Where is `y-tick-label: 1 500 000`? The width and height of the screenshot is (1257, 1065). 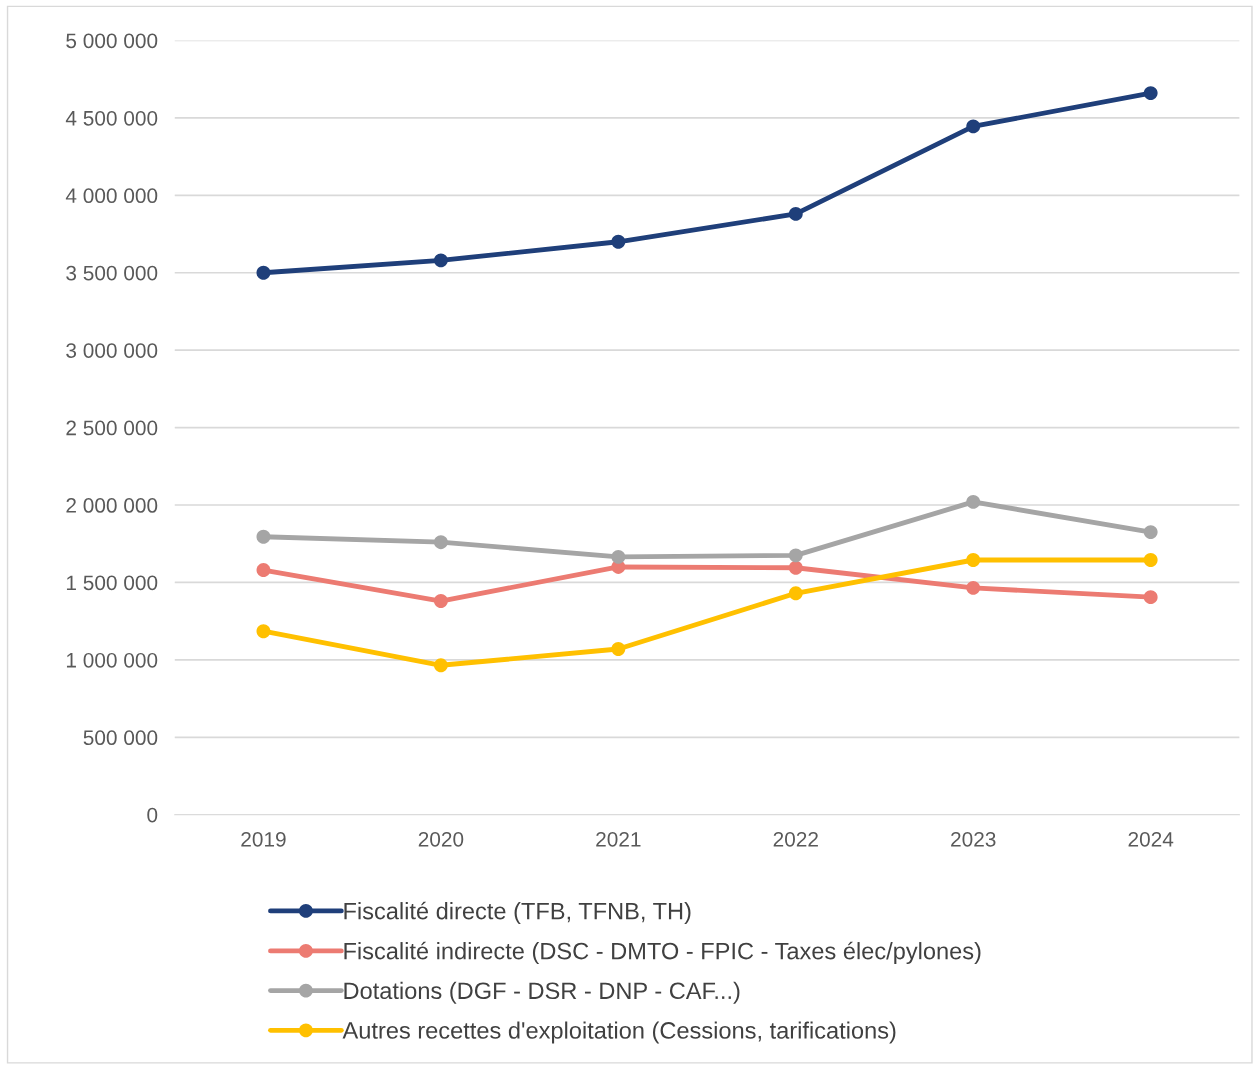
y-tick-label: 1 500 000 is located at coordinates (112, 583).